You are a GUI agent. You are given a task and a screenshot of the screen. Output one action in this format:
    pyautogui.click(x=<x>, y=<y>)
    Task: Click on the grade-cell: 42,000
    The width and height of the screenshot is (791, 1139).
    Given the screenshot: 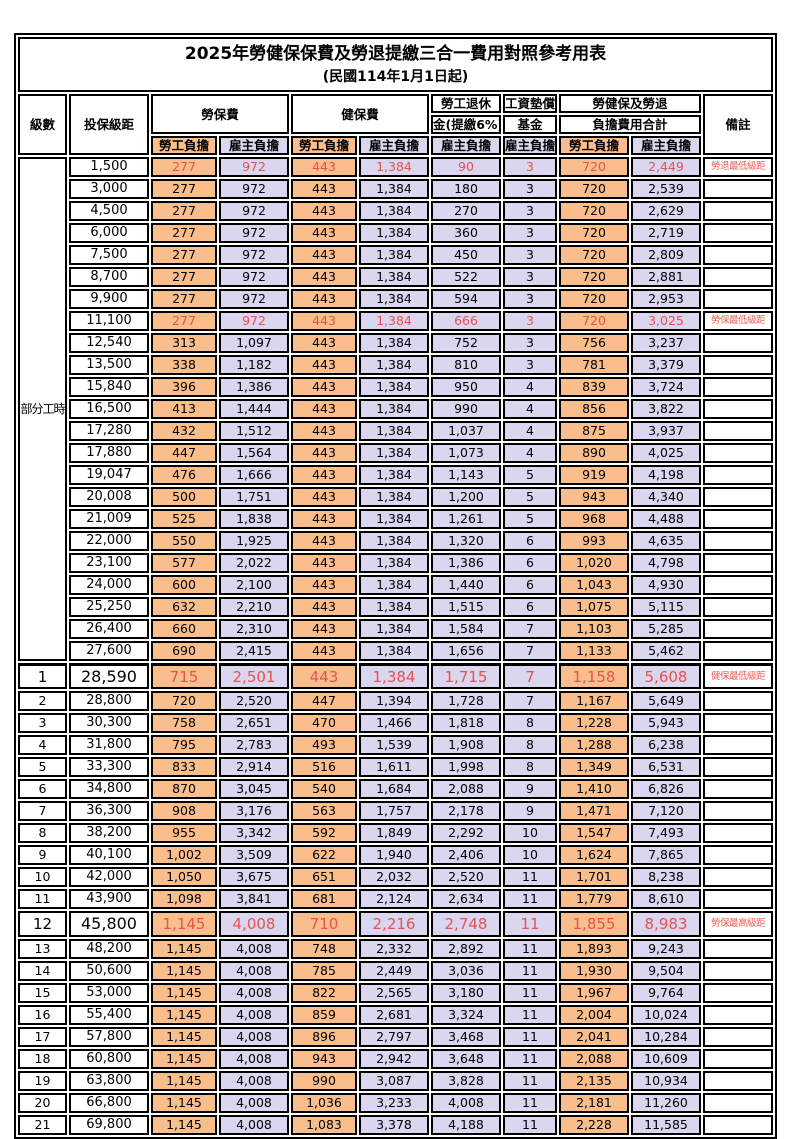 What is the action you would take?
    pyautogui.click(x=109, y=877)
    